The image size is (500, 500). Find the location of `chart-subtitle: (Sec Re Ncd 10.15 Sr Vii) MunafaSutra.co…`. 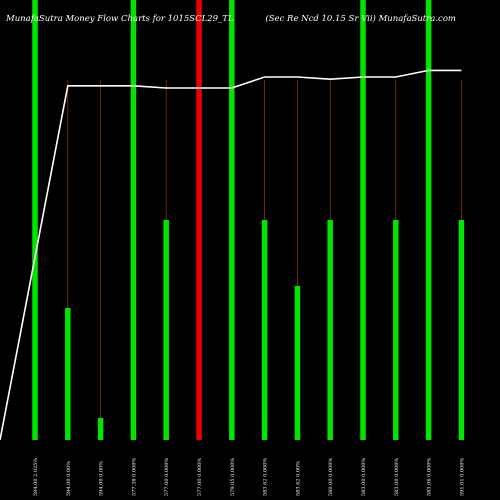

chart-subtitle: (Sec Re Ncd 10.15 Sr Vii) MunafaSutra.co… is located at coordinates (360, 19).